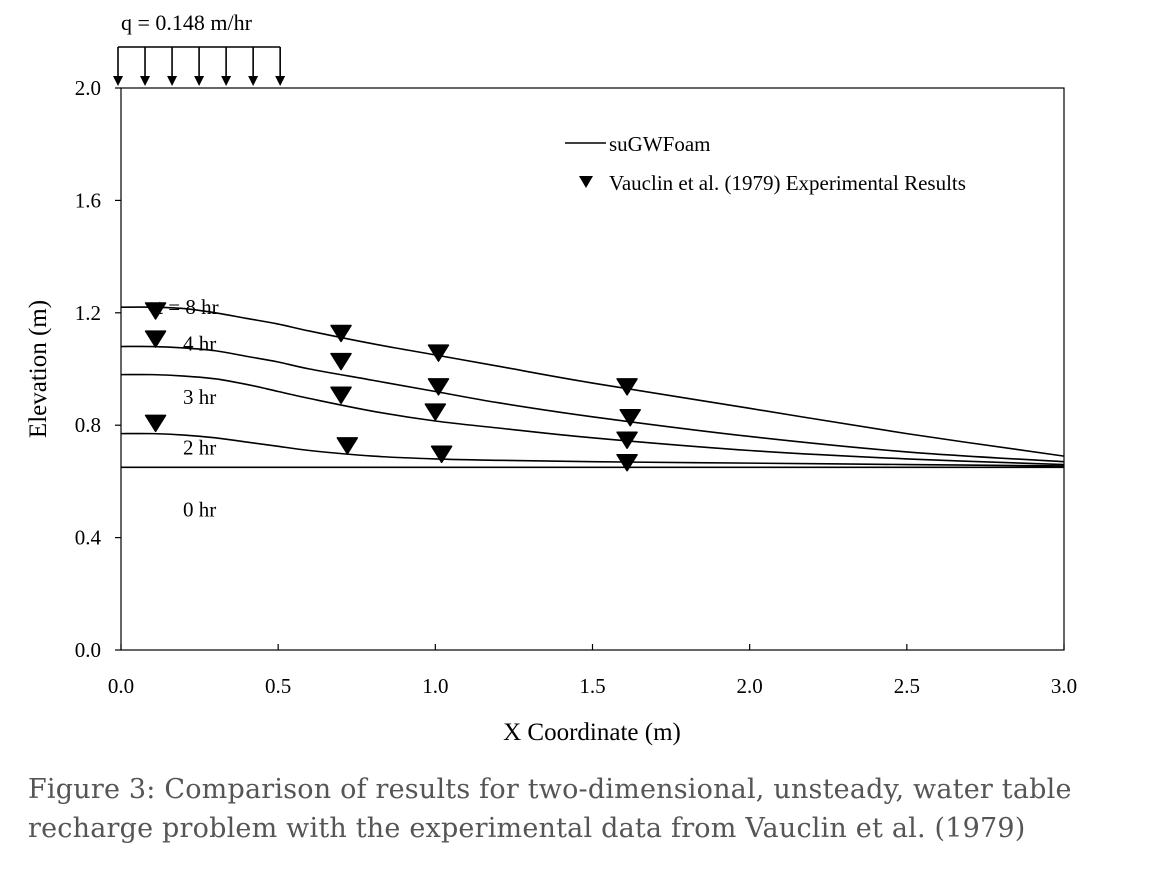 Image resolution: width=1160 pixels, height=875 pixels. Describe the element at coordinates (592, 671) in the screenshot. I see `x-axis: 0.0 0.5 1.0 1.5 2.0 2.5 3.0` at that location.